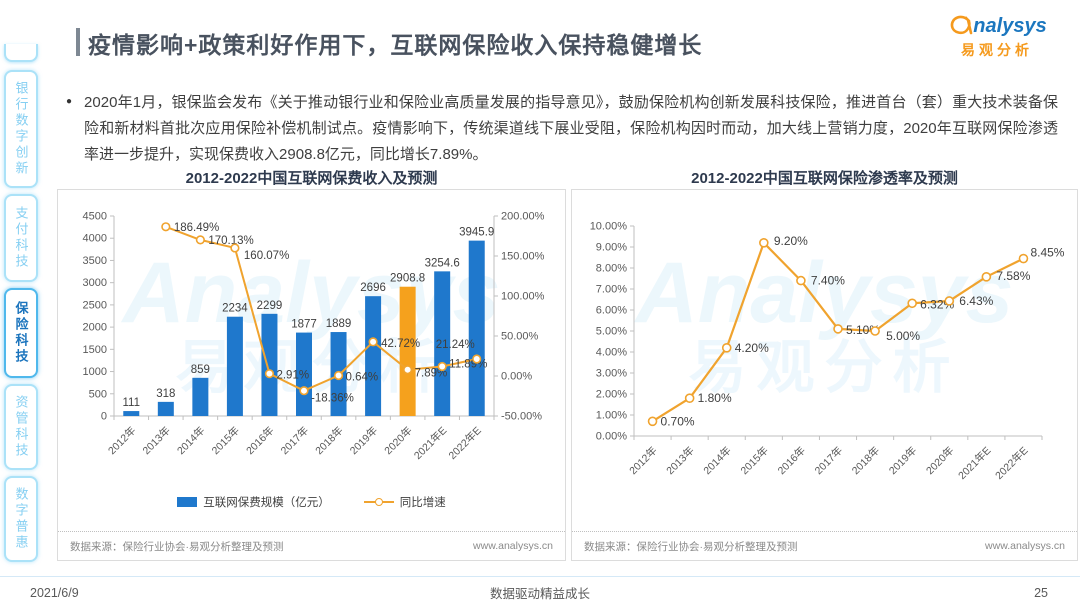  What do you see at coordinates (95, 217) in the screenshot?
I see `left-axis-tick-label: 4500` at bounding box center [95, 217].